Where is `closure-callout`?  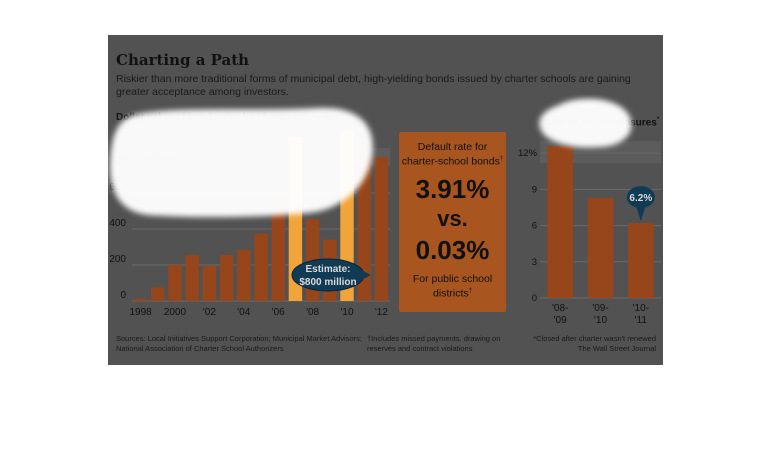 closure-callout is located at coordinates (640, 197).